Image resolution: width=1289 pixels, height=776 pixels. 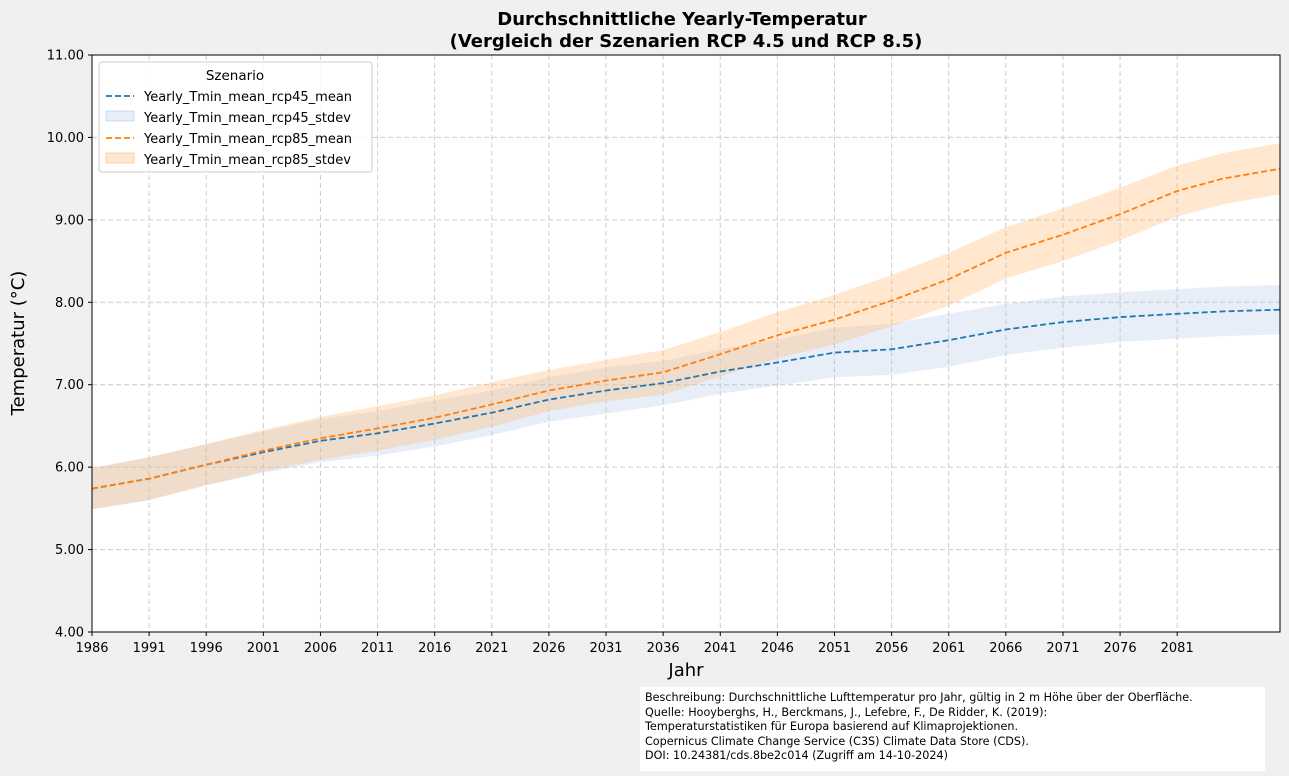 I want to click on legend-swatch-rcp85-stdev, so click(x=120, y=158).